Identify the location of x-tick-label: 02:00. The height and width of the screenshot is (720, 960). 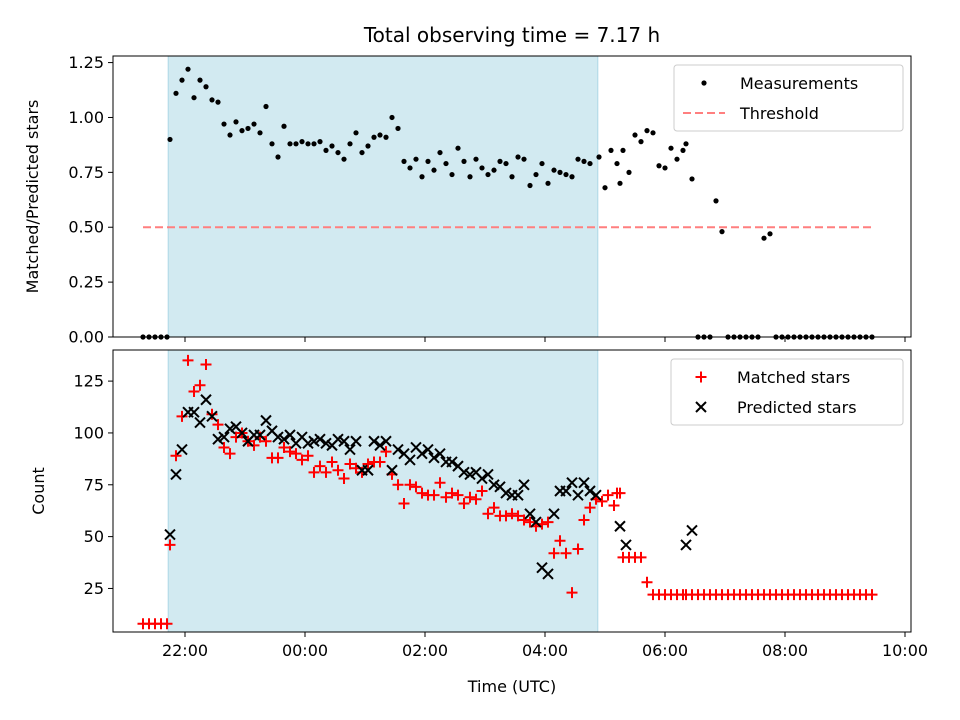
(425, 650).